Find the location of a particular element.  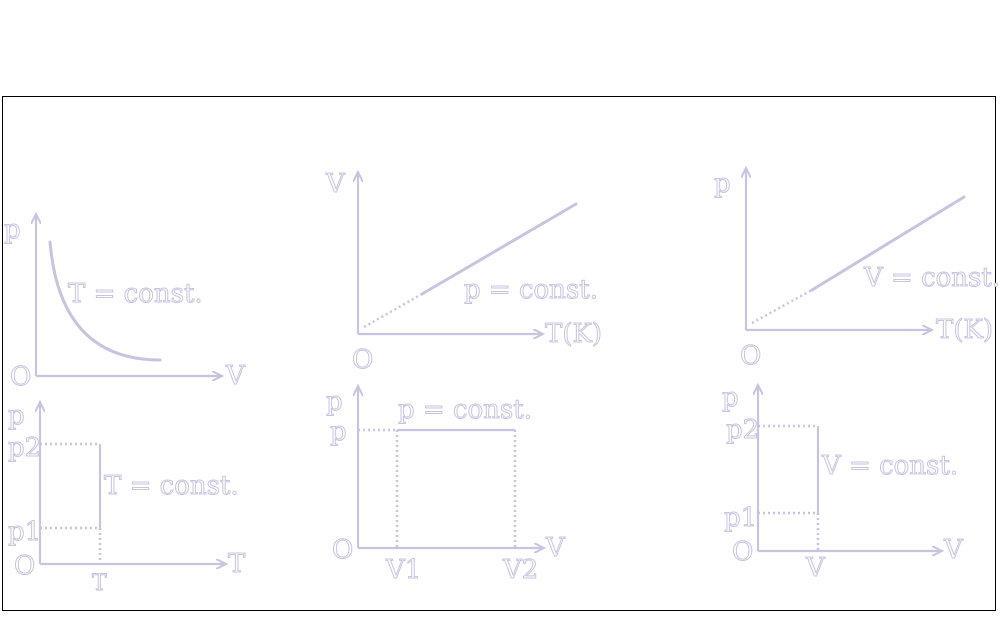

isotherm-curve is located at coordinates (105, 301).